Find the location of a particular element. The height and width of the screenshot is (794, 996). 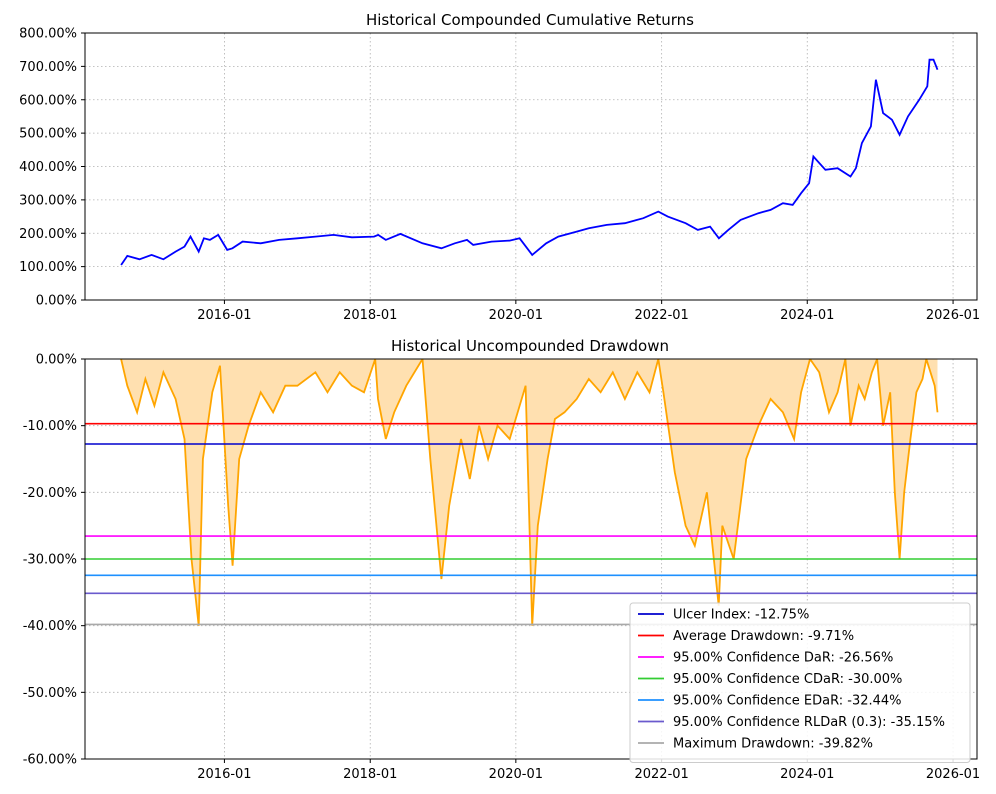

legend-box is located at coordinates (800, 682).